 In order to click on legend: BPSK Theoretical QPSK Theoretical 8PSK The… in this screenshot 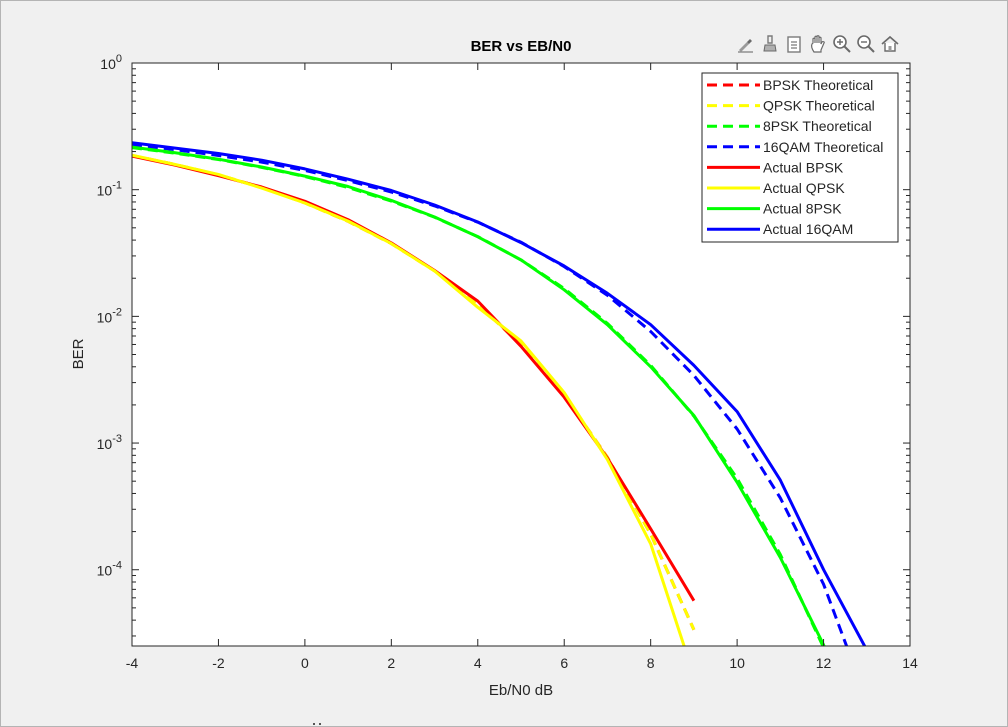, I will do `click(800, 157)`.